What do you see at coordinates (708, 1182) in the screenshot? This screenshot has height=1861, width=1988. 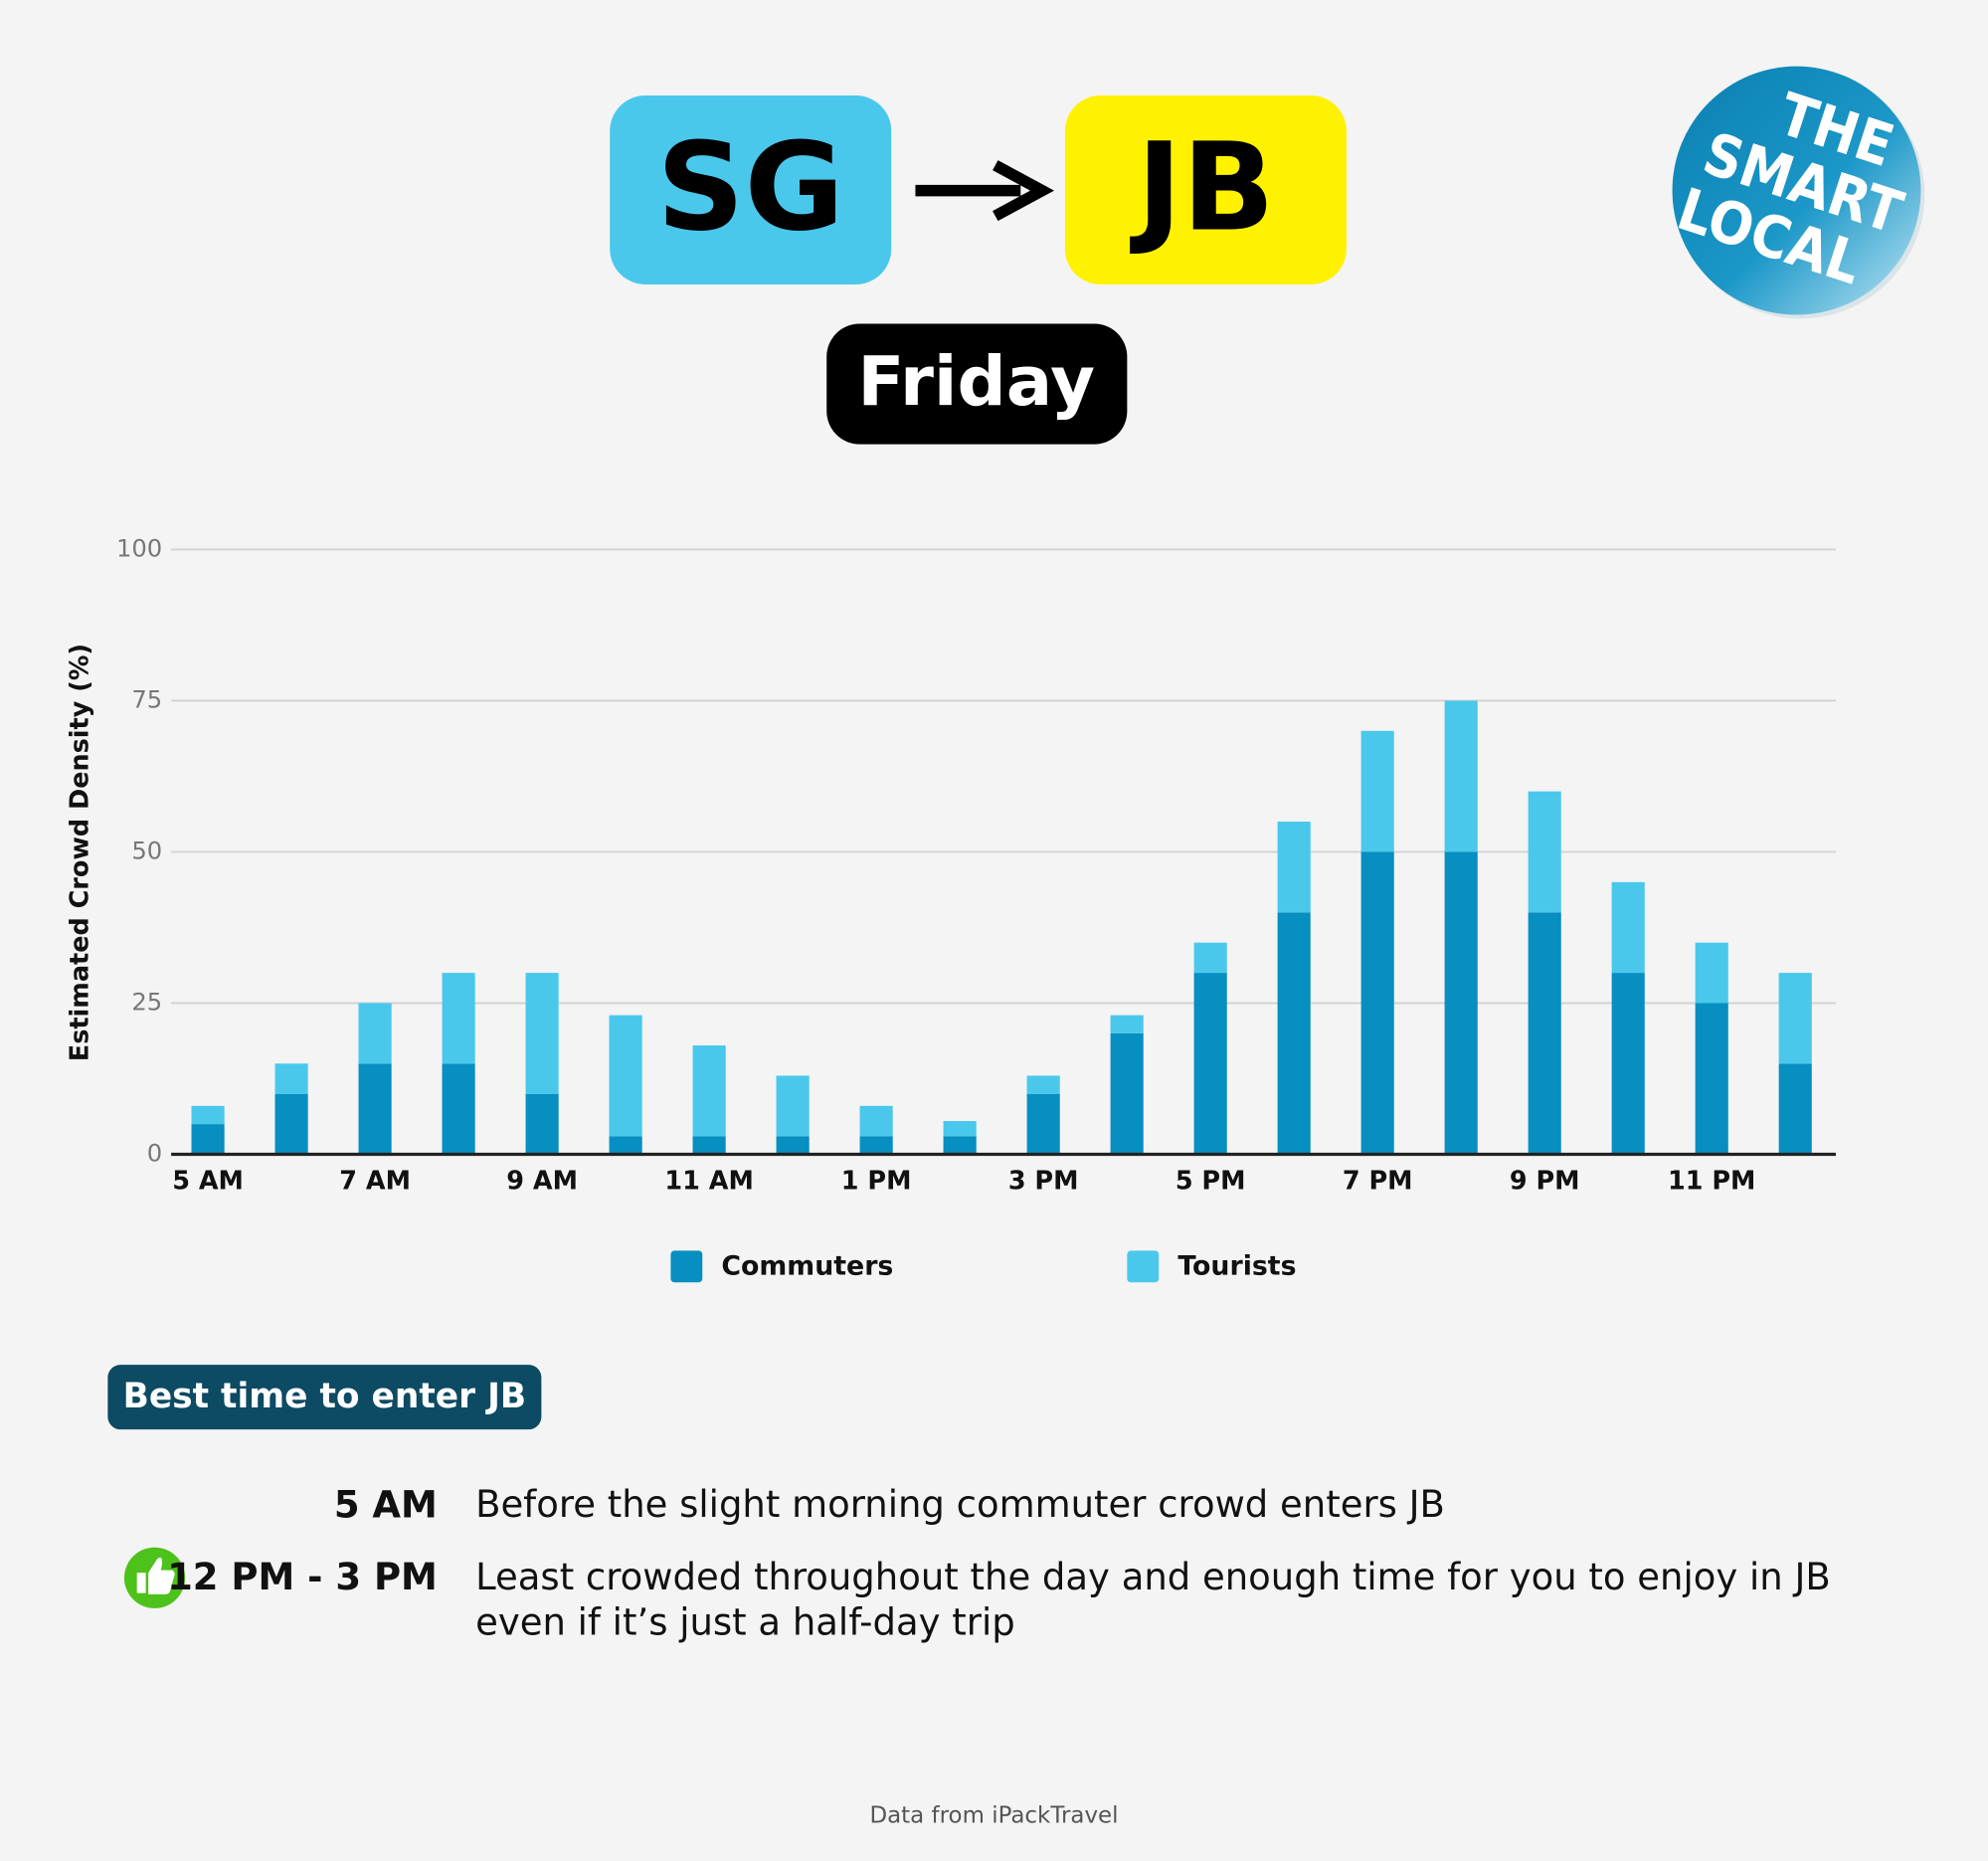 I see `x-tick-label: 11 AM` at bounding box center [708, 1182].